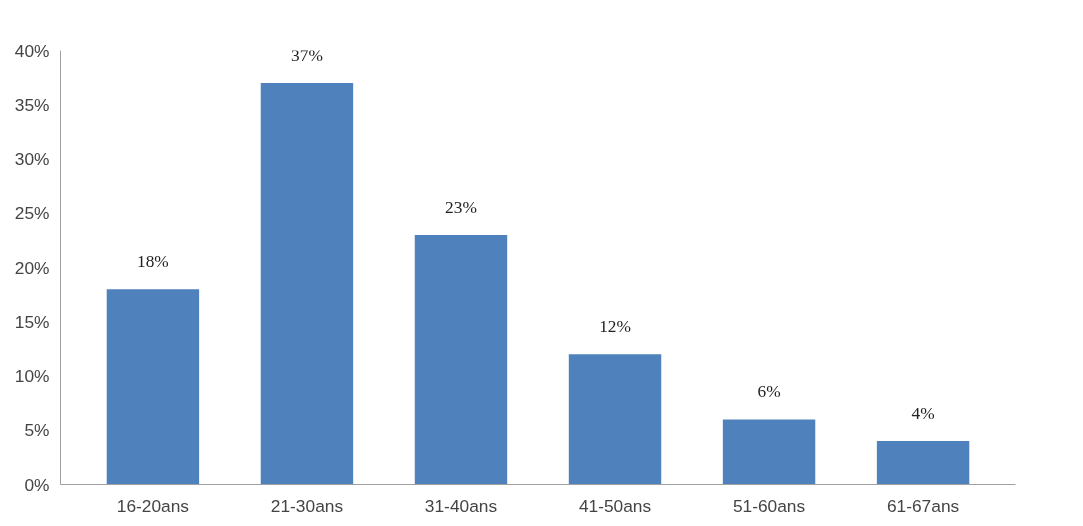 The image size is (1083, 526). I want to click on data-label: 4%, so click(923, 414).